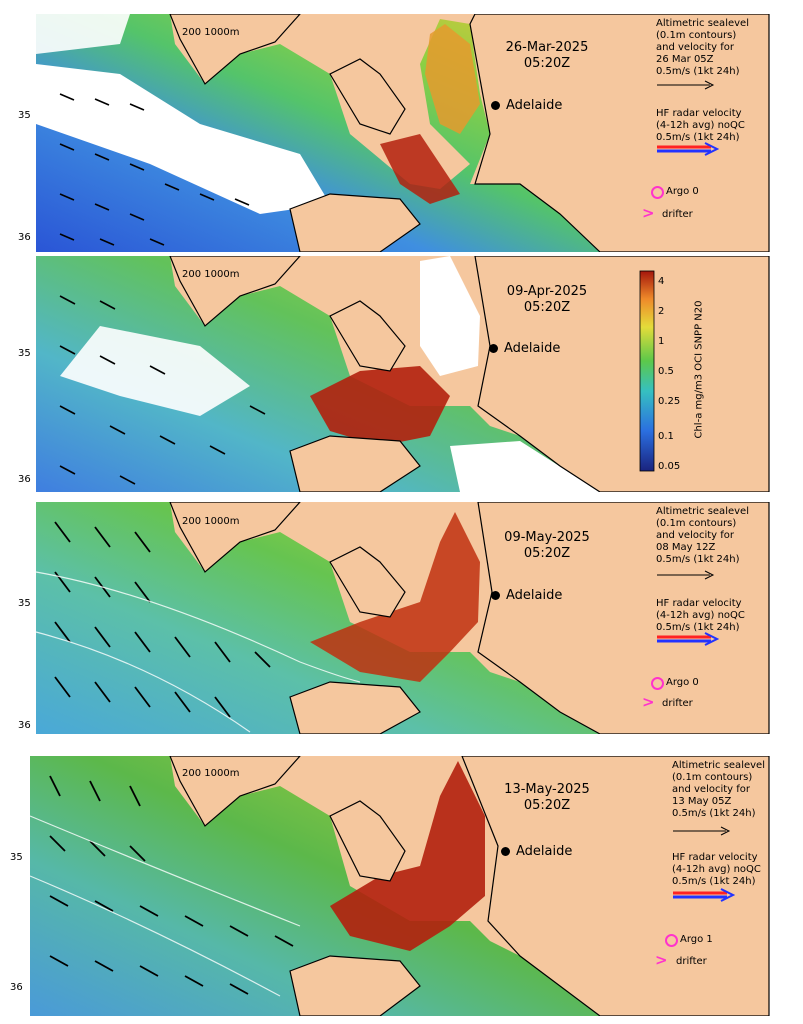 This screenshot has width=803, height=1024. What do you see at coordinates (661, 341) in the screenshot?
I see `colorbar-tick: 1` at bounding box center [661, 341].